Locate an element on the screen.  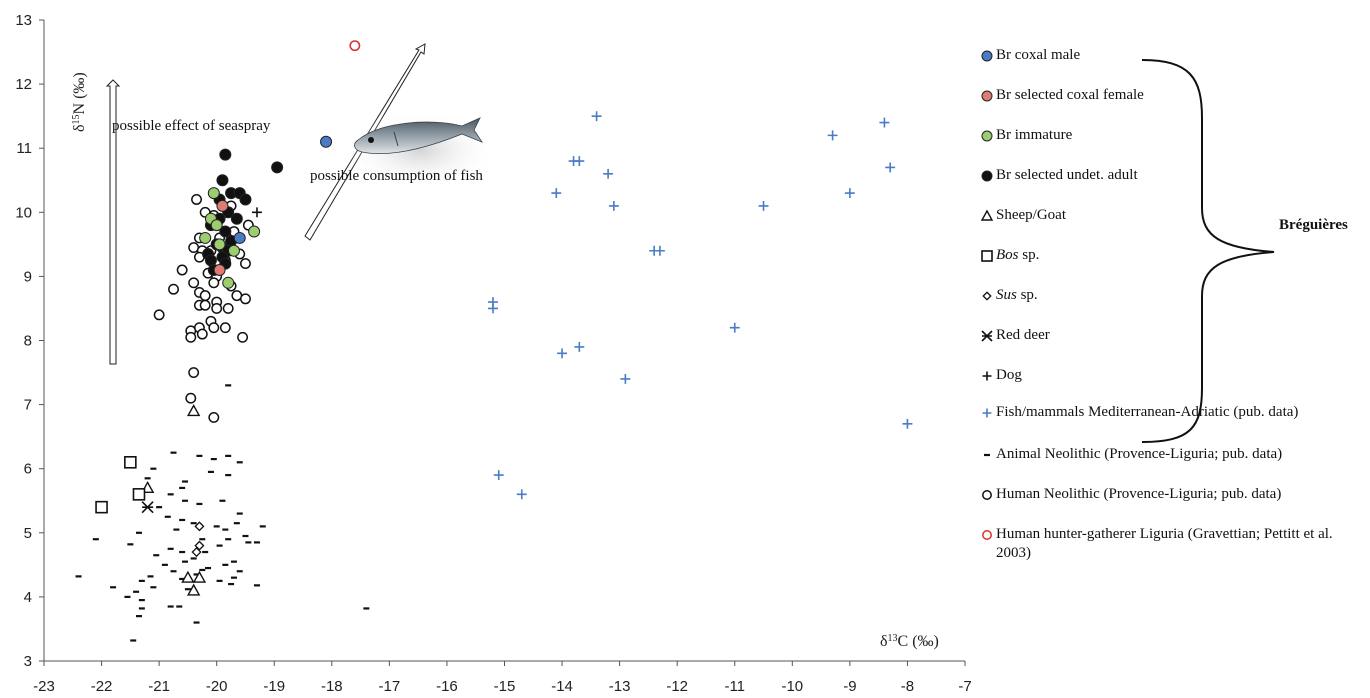
legend-item: Br selected undet. adult is located at coordinates (1168, 175).